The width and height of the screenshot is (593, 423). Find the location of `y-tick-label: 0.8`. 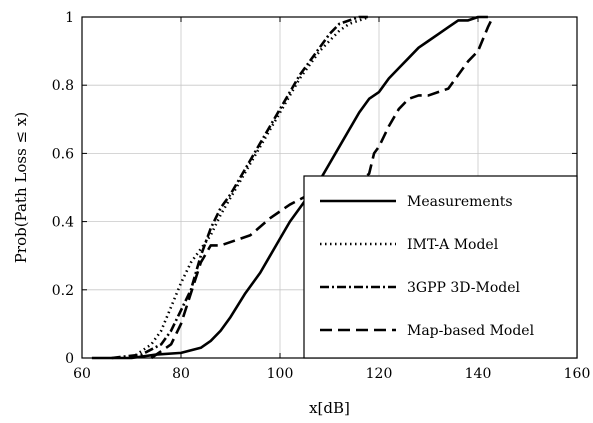

y-tick-label: 0.8 is located at coordinates (63, 86).